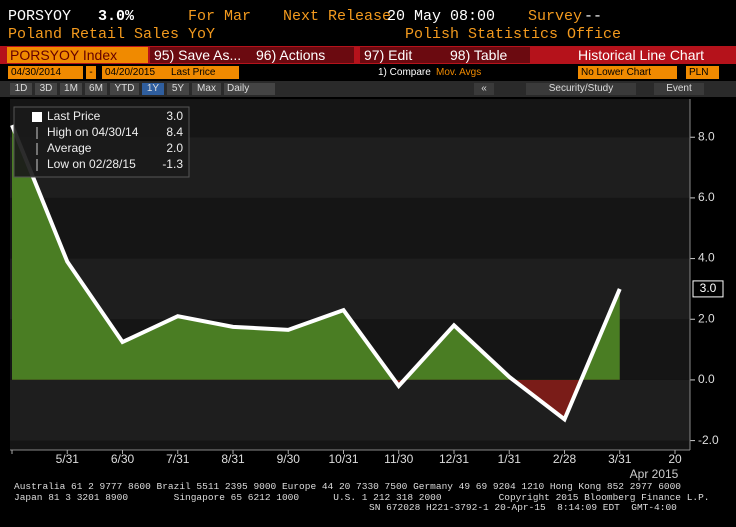 The image size is (736, 527). Describe the element at coordinates (706, 379) in the screenshot. I see `y-tick-label: 0.0` at that location.